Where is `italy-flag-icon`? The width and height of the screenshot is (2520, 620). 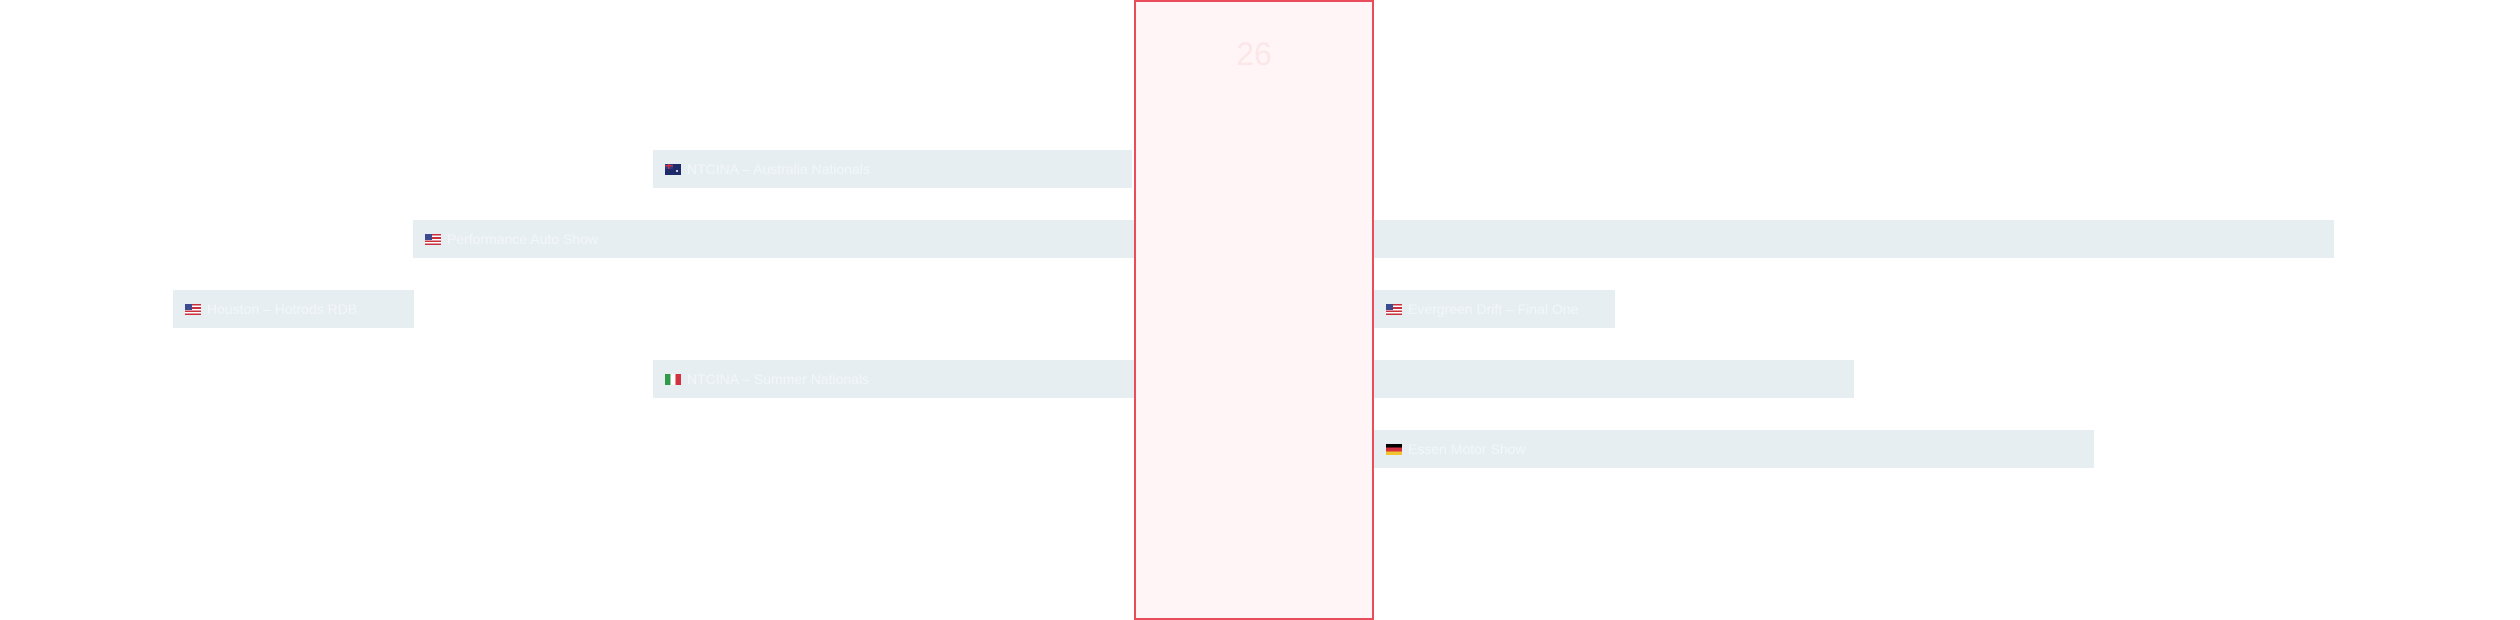
italy-flag-icon is located at coordinates (673, 379).